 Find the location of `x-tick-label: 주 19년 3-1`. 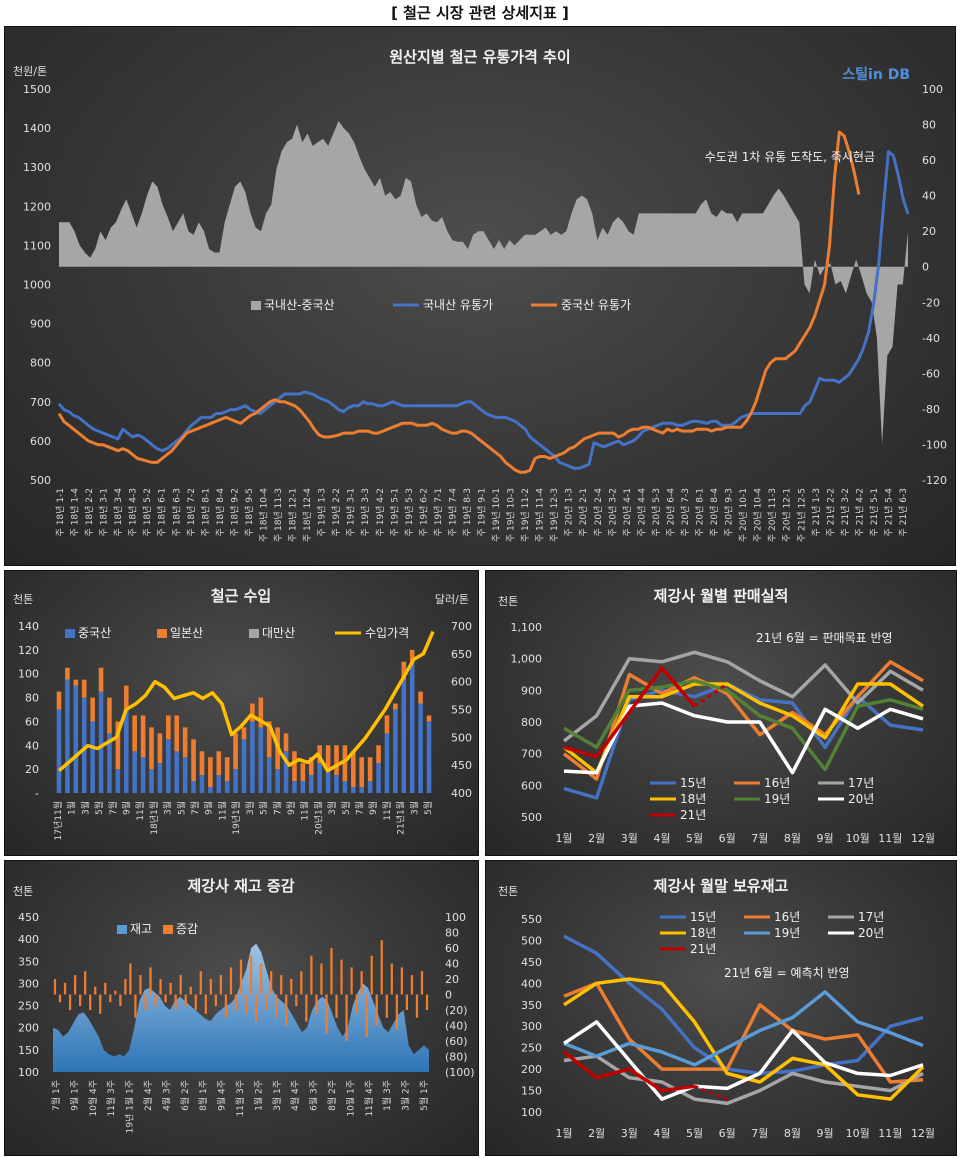

x-tick-label: 주 19년 3-1 is located at coordinates (351, 512).